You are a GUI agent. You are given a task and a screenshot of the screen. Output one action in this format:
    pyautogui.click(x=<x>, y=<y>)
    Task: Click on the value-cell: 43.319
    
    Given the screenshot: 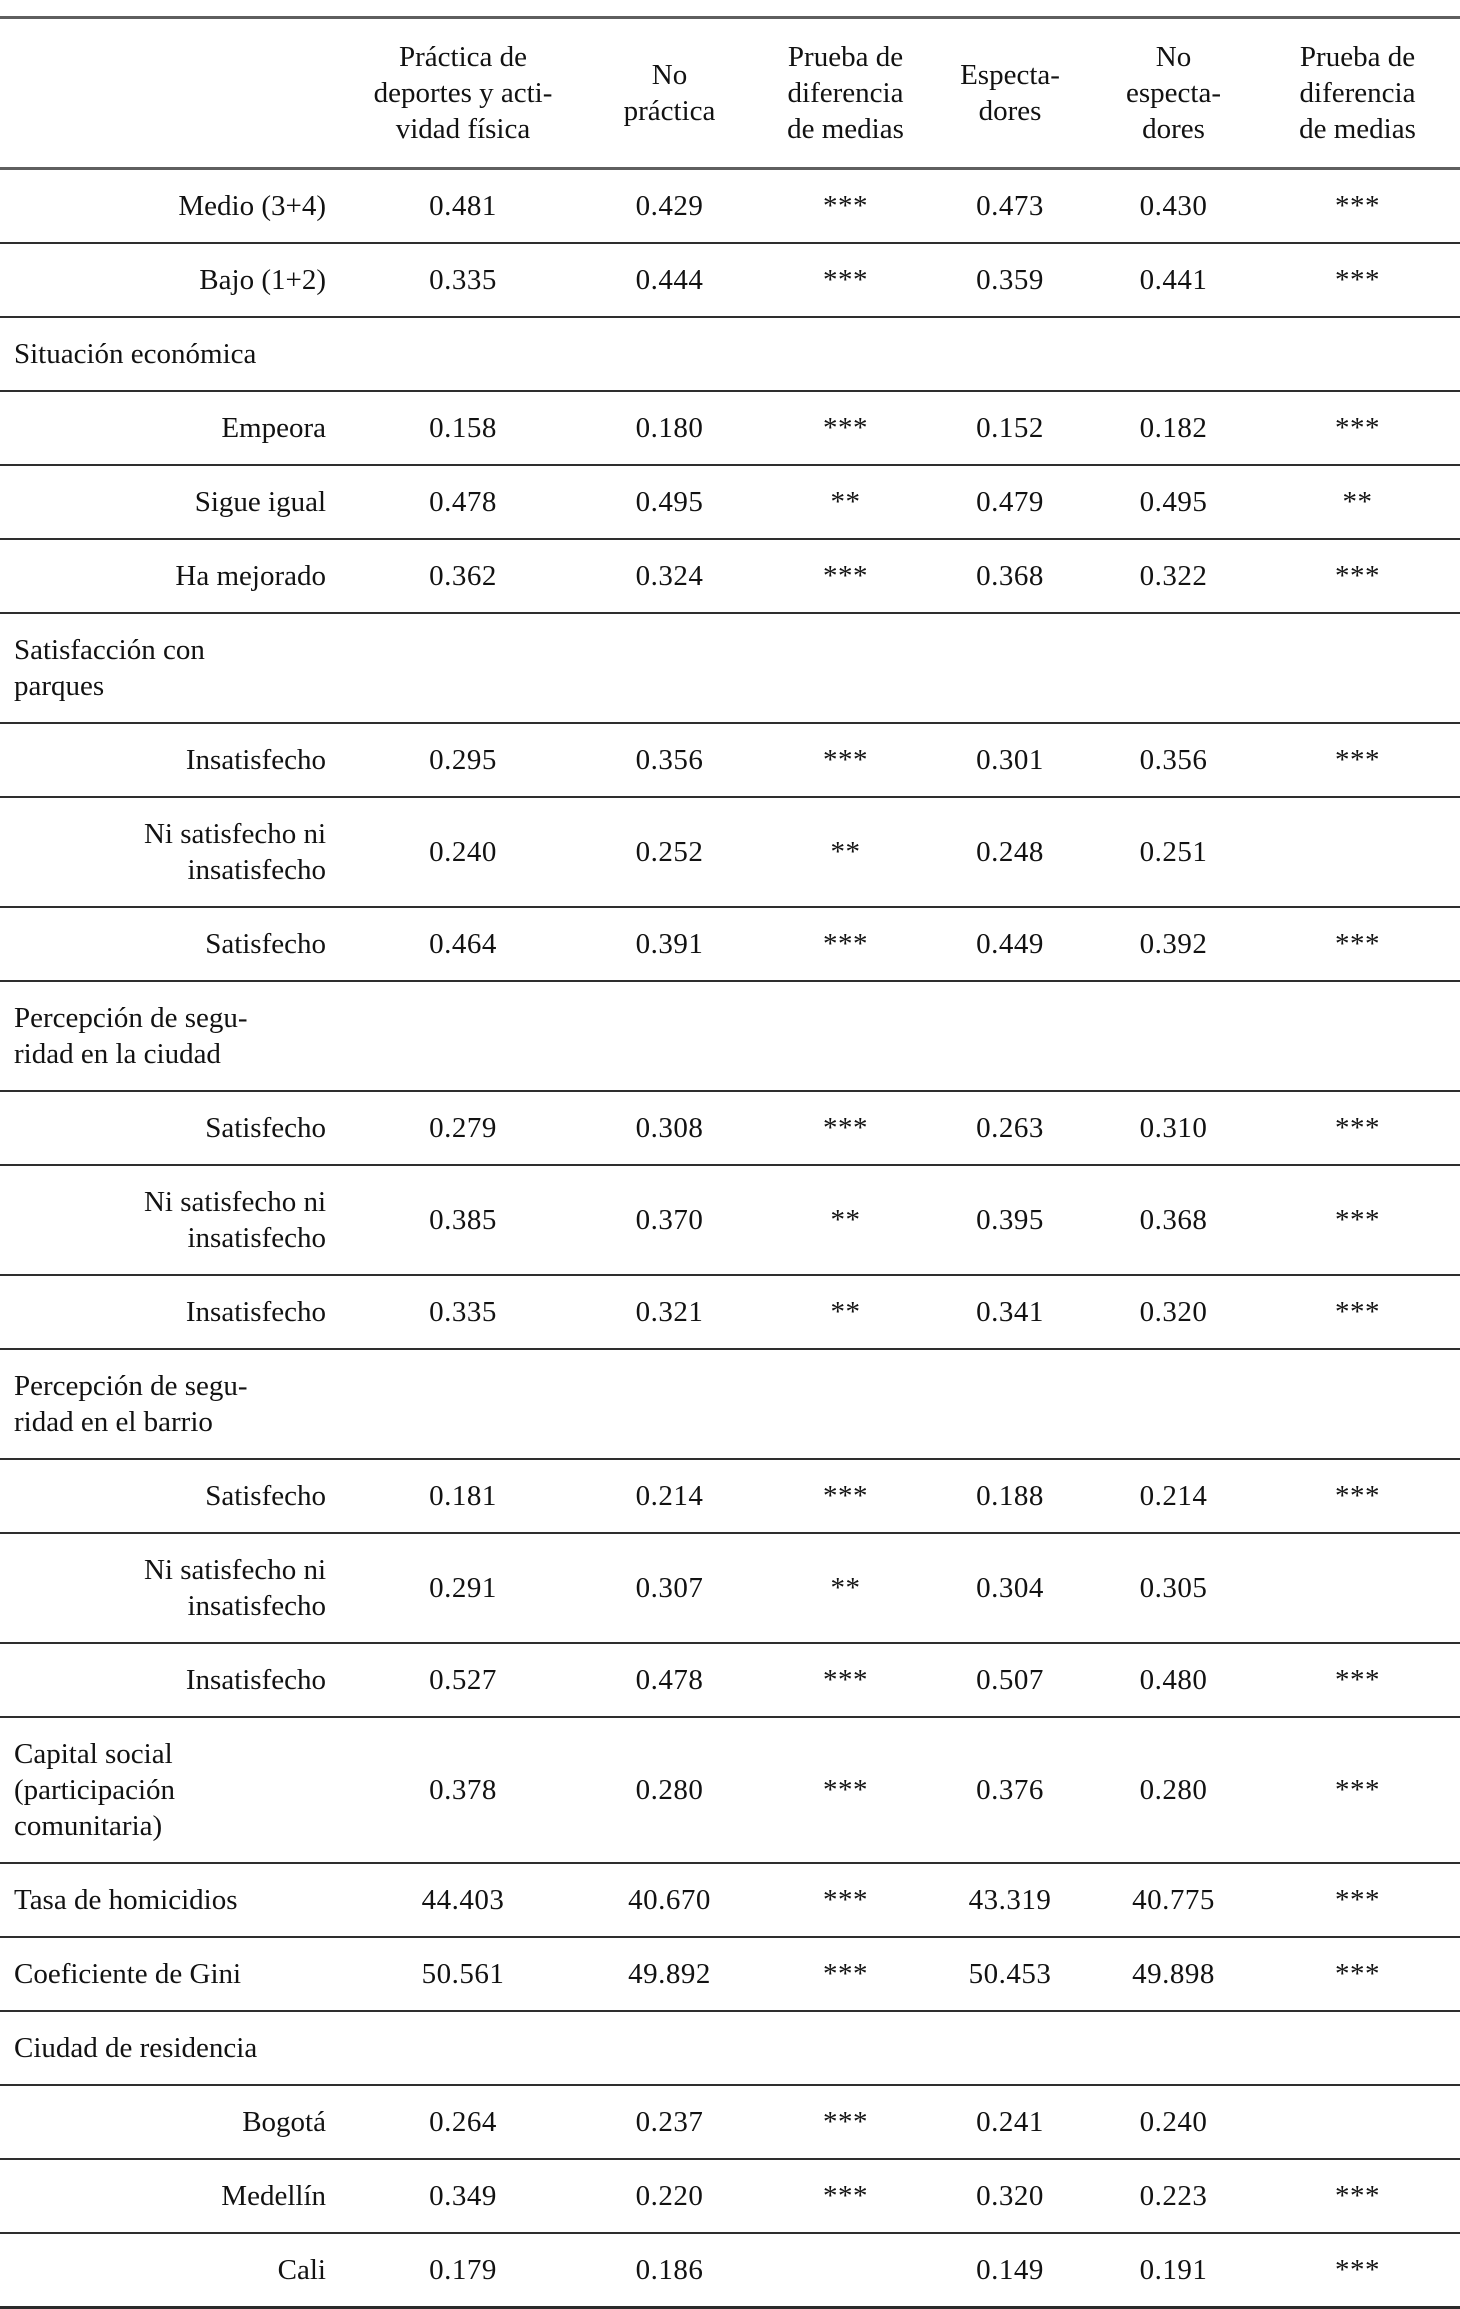 What is the action you would take?
    pyautogui.click(x=1010, y=1899)
    